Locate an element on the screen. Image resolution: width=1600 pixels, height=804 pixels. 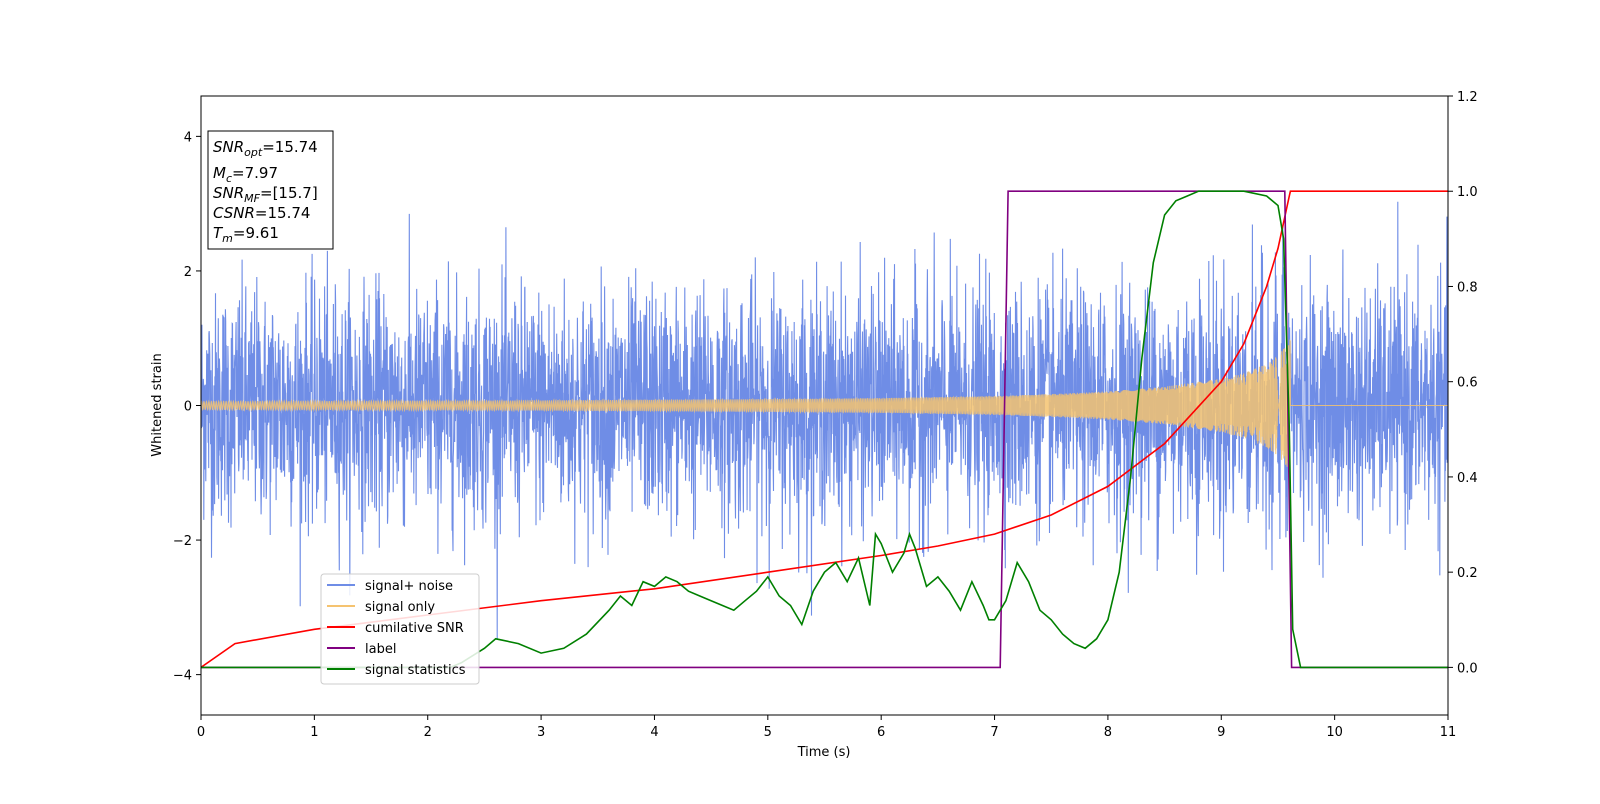
legend-box is located at coordinates (400, 629).